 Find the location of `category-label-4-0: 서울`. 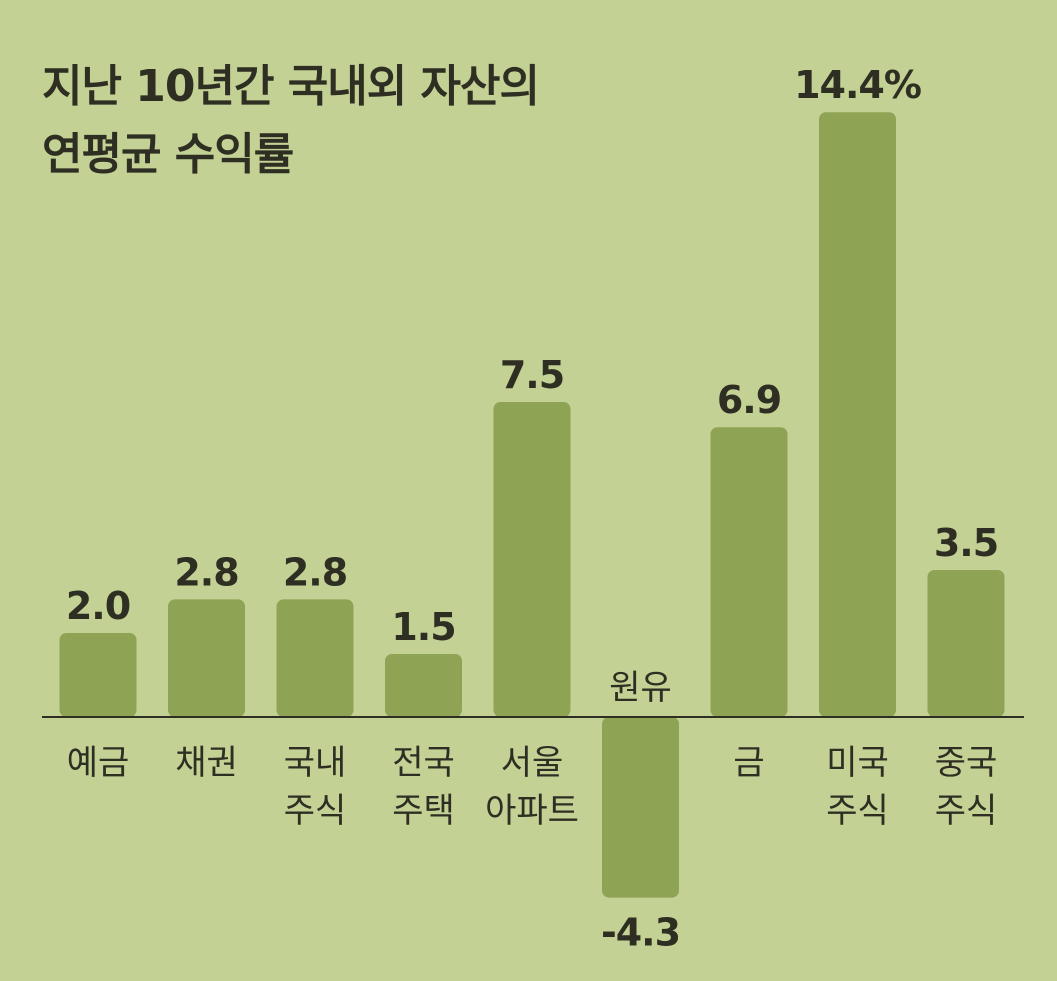

category-label-4-0: 서울 is located at coordinates (532, 763).